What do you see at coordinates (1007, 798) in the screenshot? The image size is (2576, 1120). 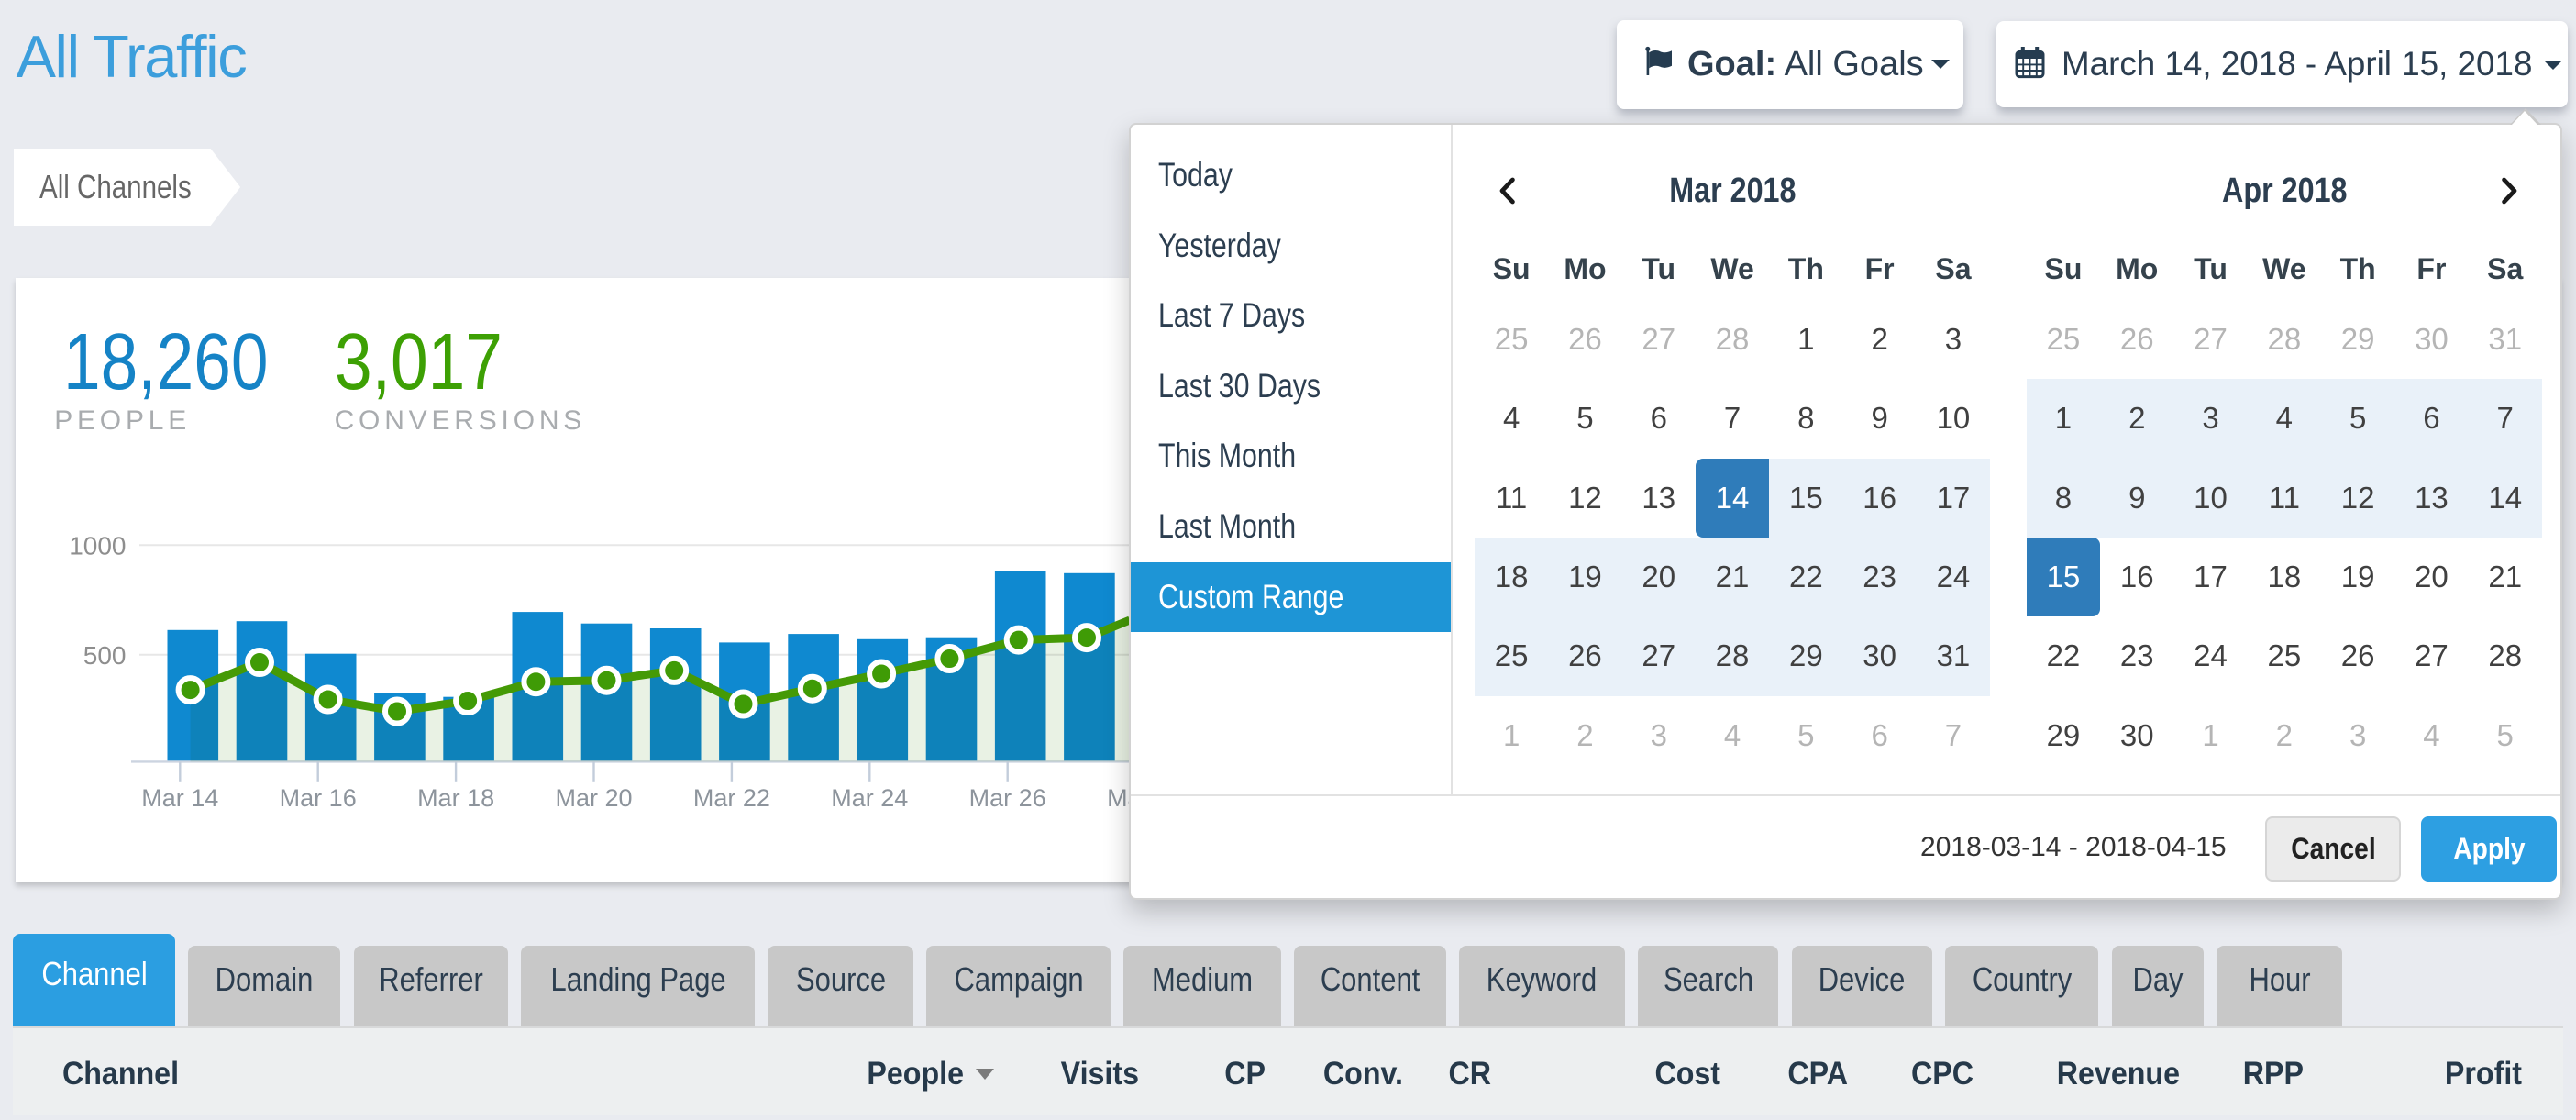 I see `svg-text: Mar 26` at bounding box center [1007, 798].